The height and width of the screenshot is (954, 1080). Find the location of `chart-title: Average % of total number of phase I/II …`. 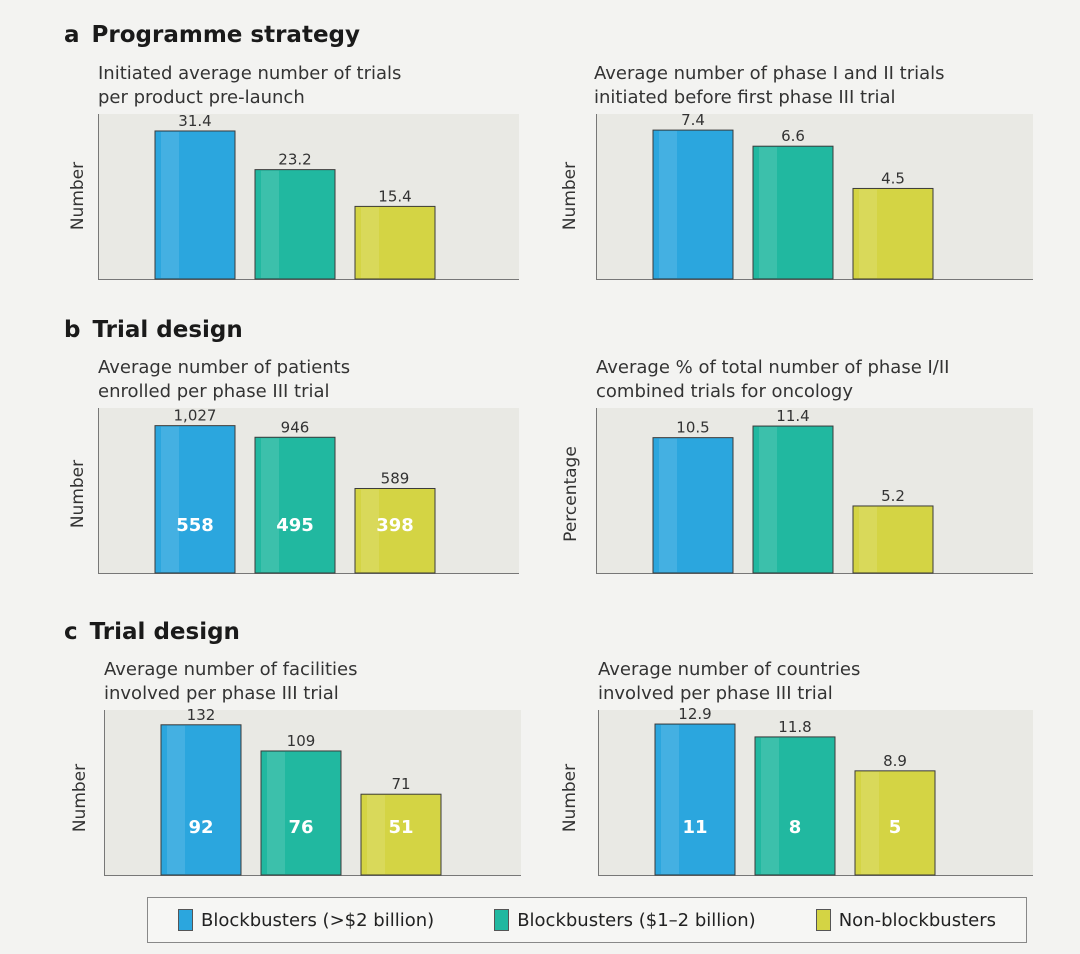

chart-title: Average % of total number of phase I/II … is located at coordinates (773, 380).